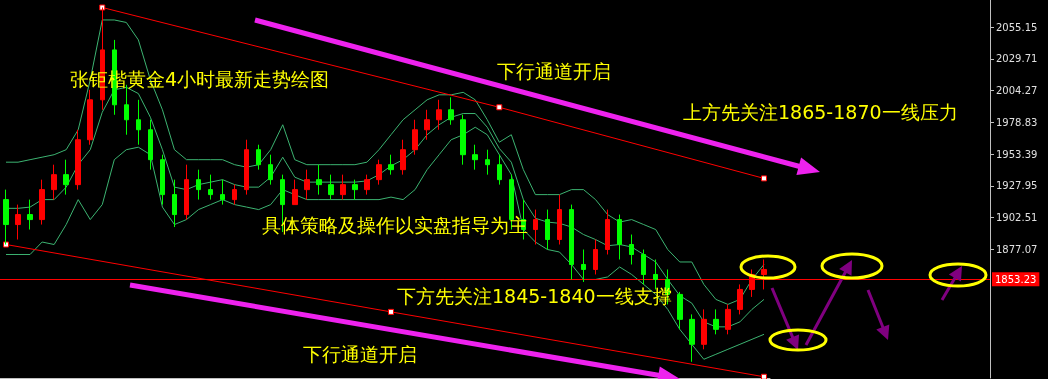 The width and height of the screenshot is (1048, 379). Describe the element at coordinates (1017, 91) in the screenshot. I see `y-tick-label: 2004.27` at that location.